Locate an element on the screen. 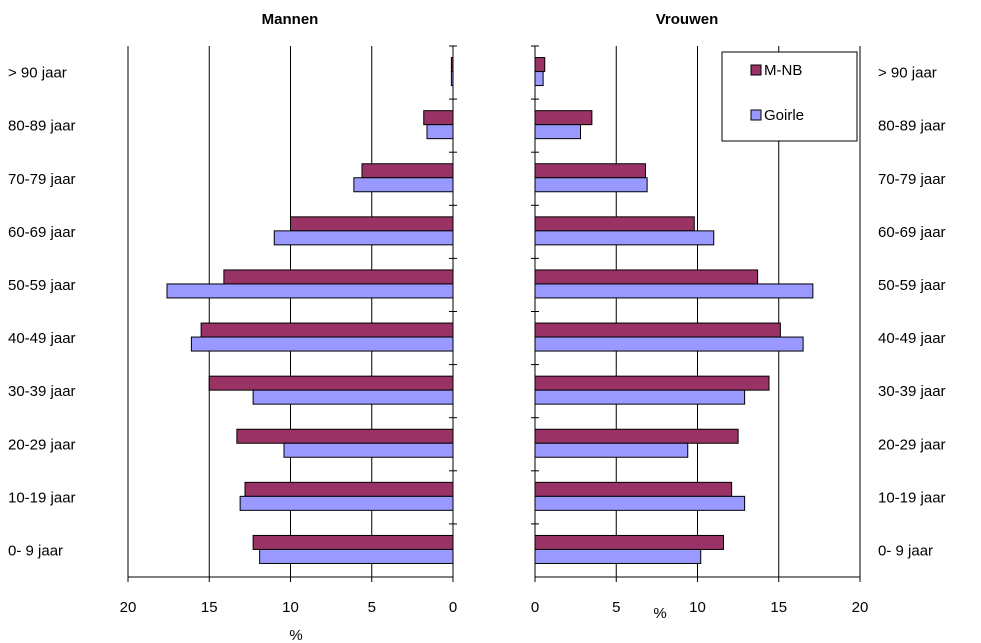  right-x-tick-label-10: 10 is located at coordinates (697, 607).